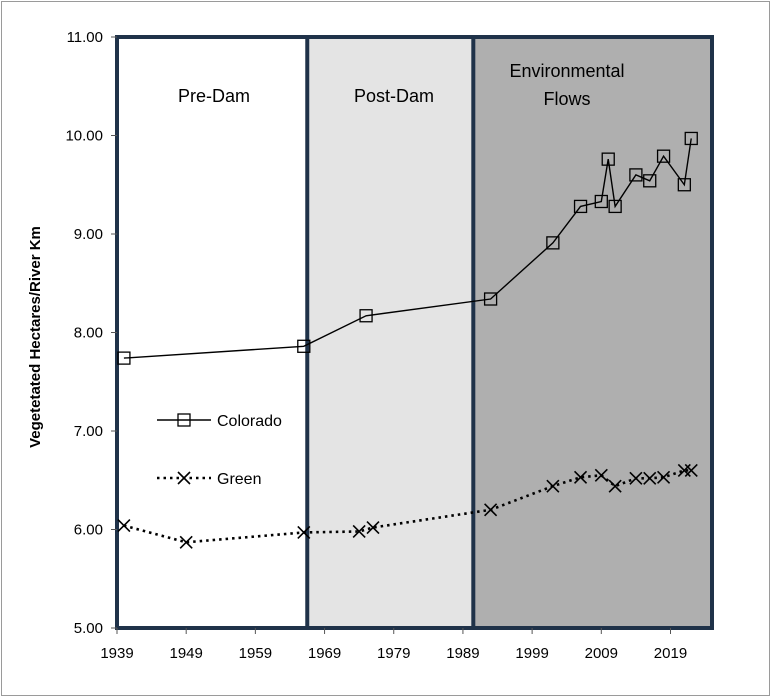  I want to click on y-tick-label: 8.00, so click(88, 333).